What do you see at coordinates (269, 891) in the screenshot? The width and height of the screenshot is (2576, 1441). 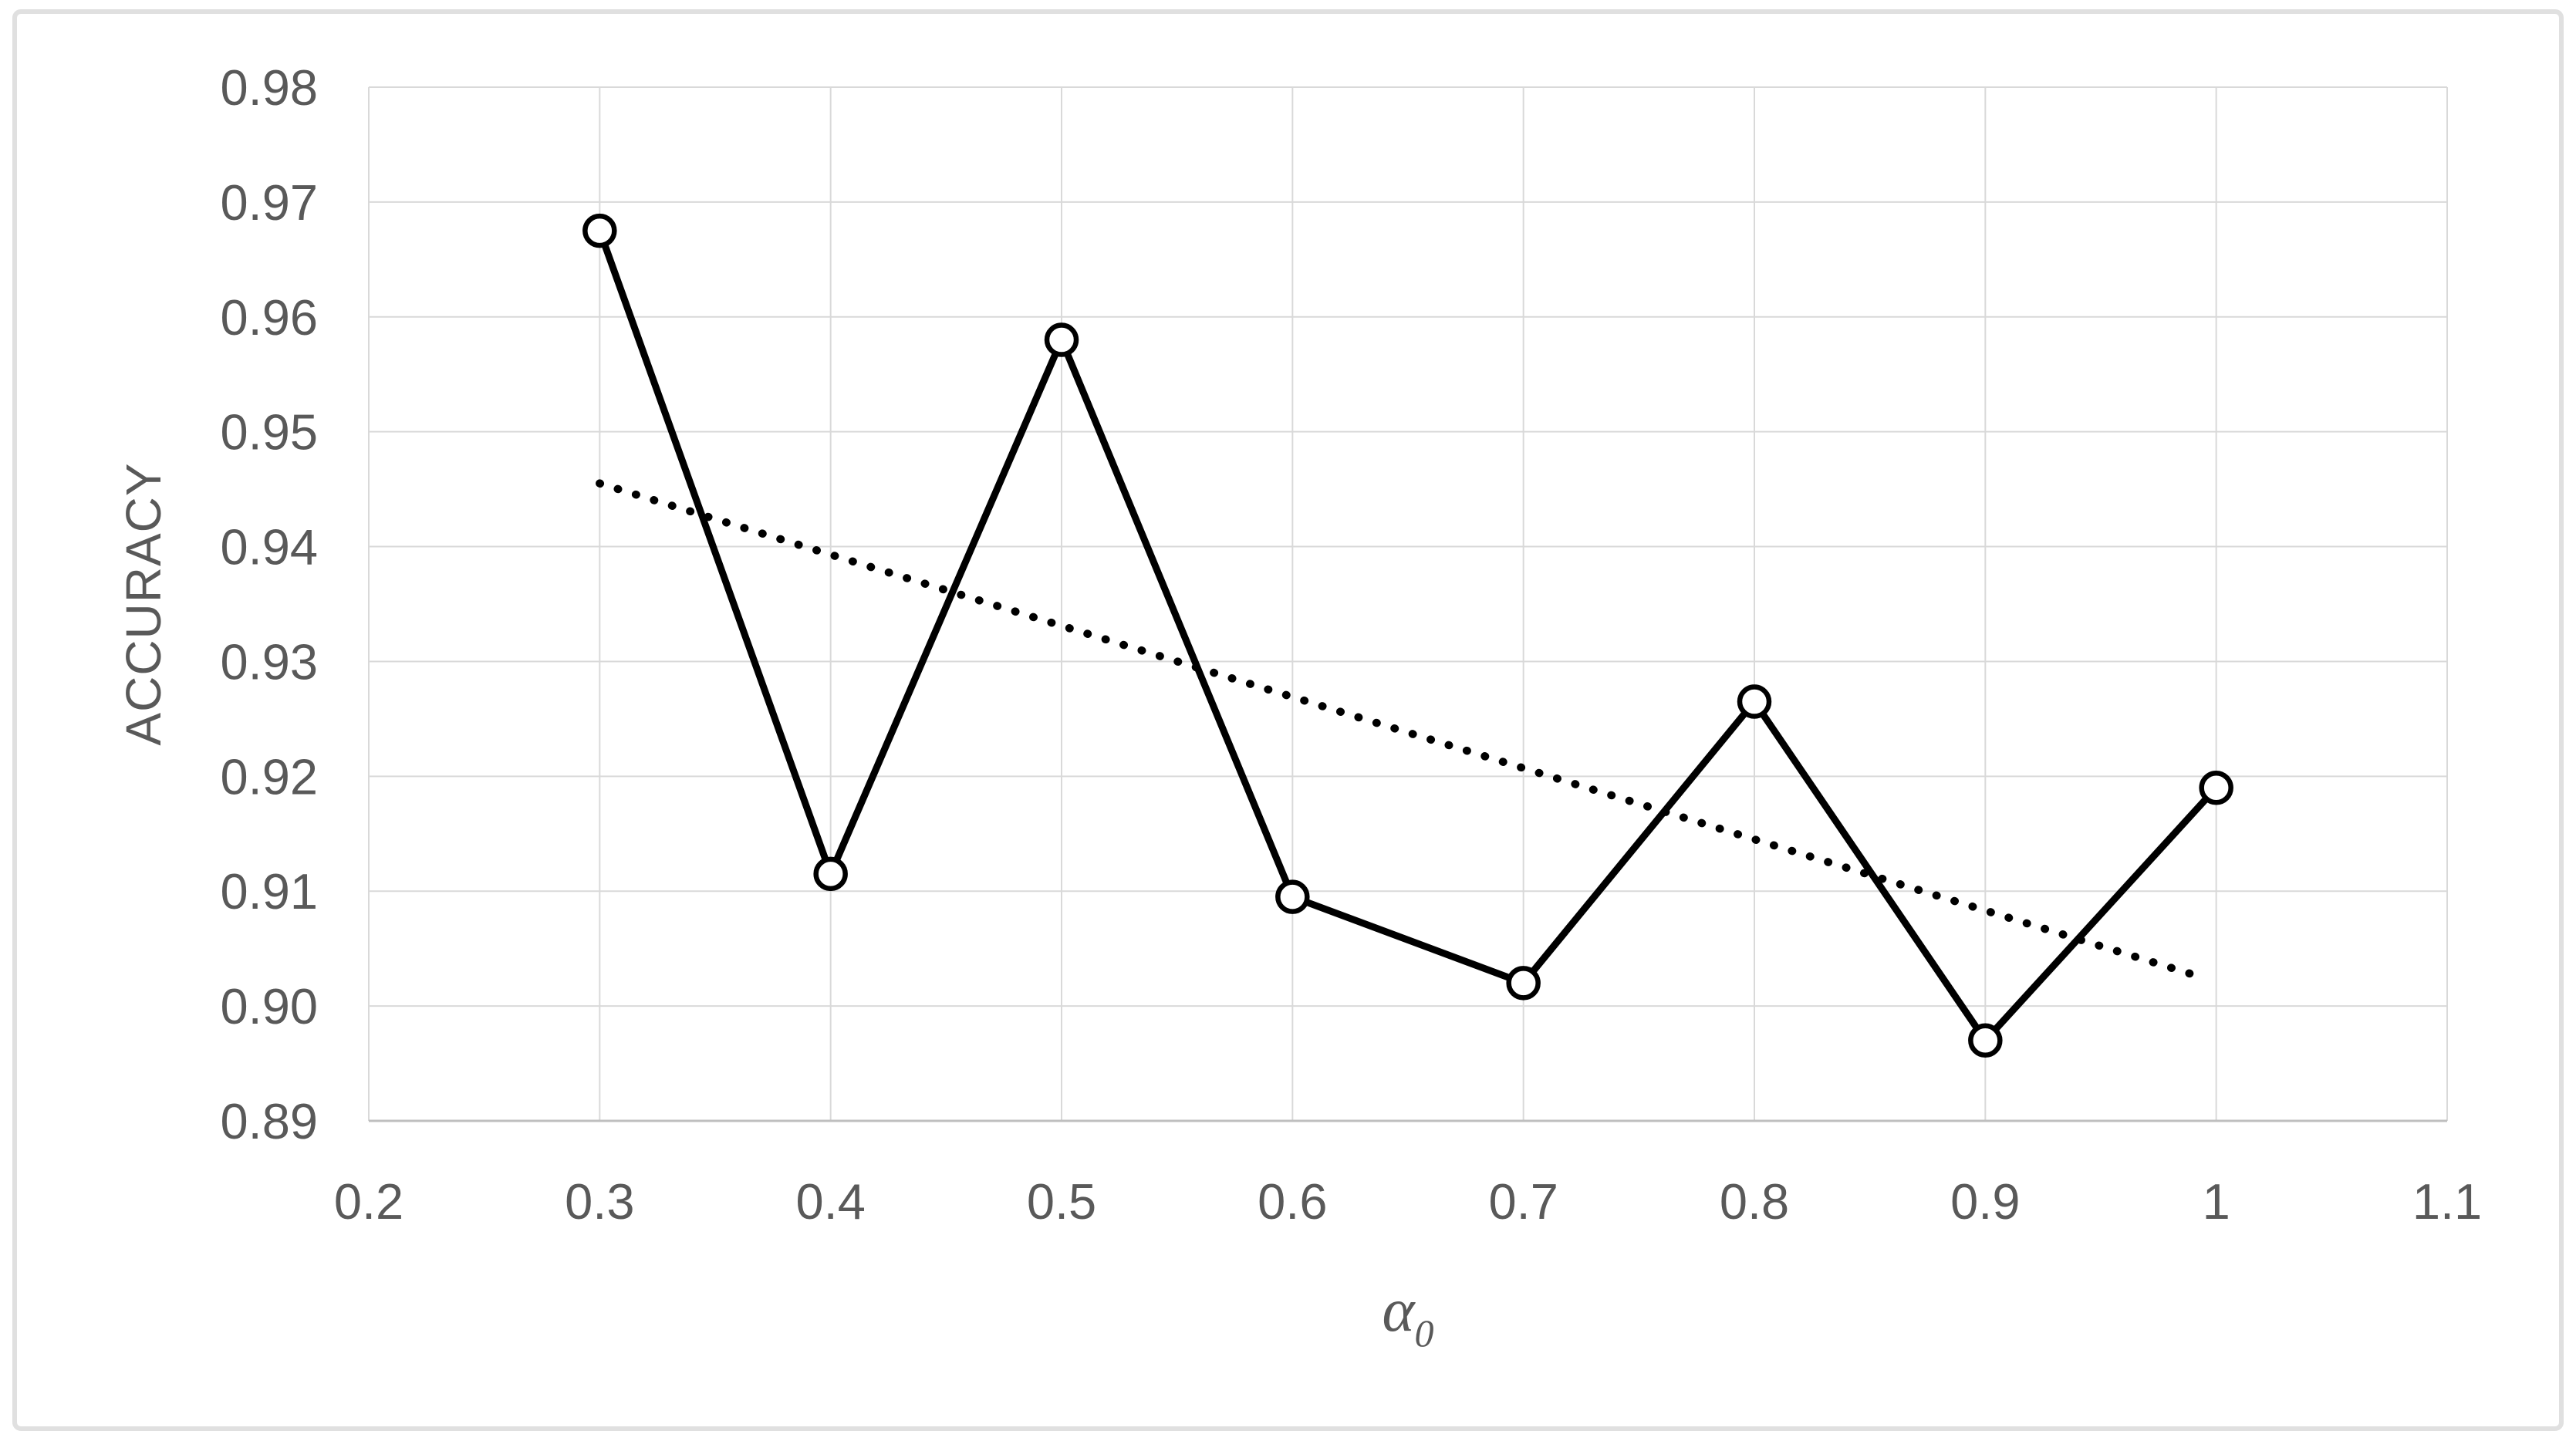 I see `y-tick-label-0.91: 0.91` at bounding box center [269, 891].